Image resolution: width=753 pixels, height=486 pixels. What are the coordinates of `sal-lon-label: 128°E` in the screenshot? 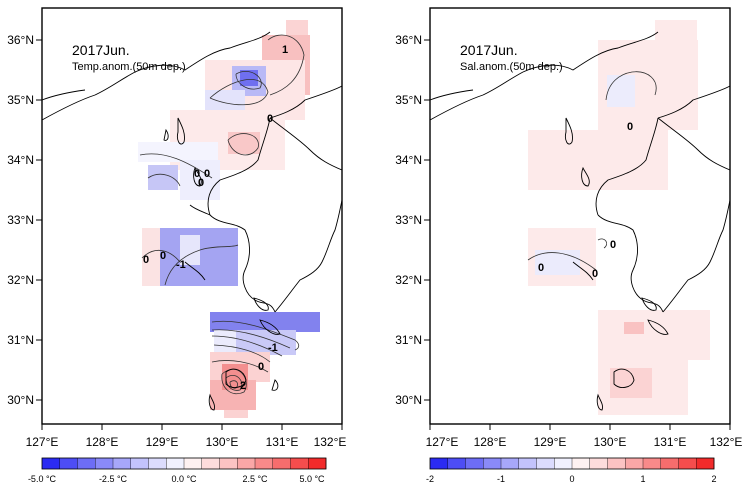 It's located at (490, 442).